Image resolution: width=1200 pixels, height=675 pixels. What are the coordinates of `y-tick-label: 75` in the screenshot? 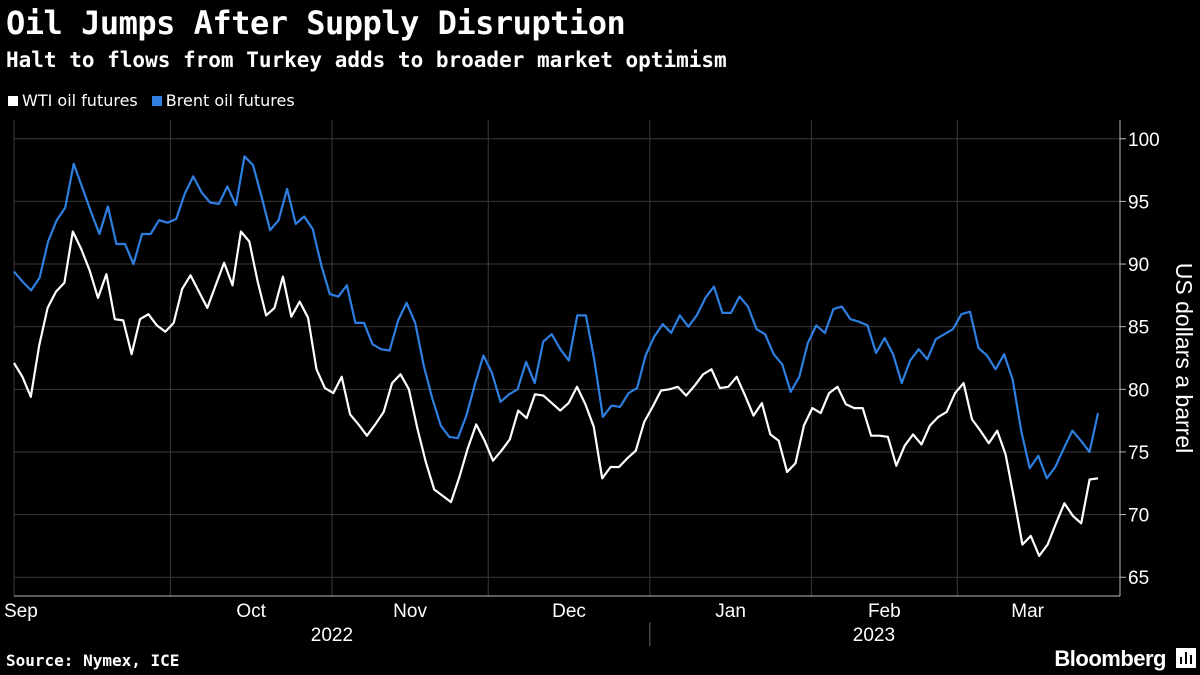 It's located at (1138, 453).